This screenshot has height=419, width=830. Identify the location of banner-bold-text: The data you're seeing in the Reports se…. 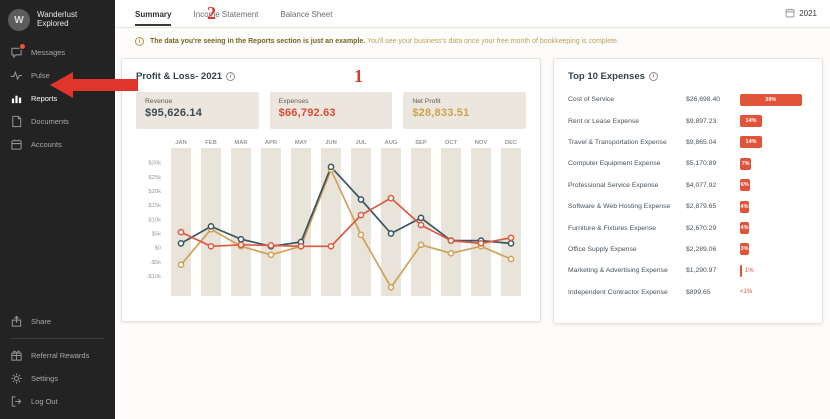
(258, 41).